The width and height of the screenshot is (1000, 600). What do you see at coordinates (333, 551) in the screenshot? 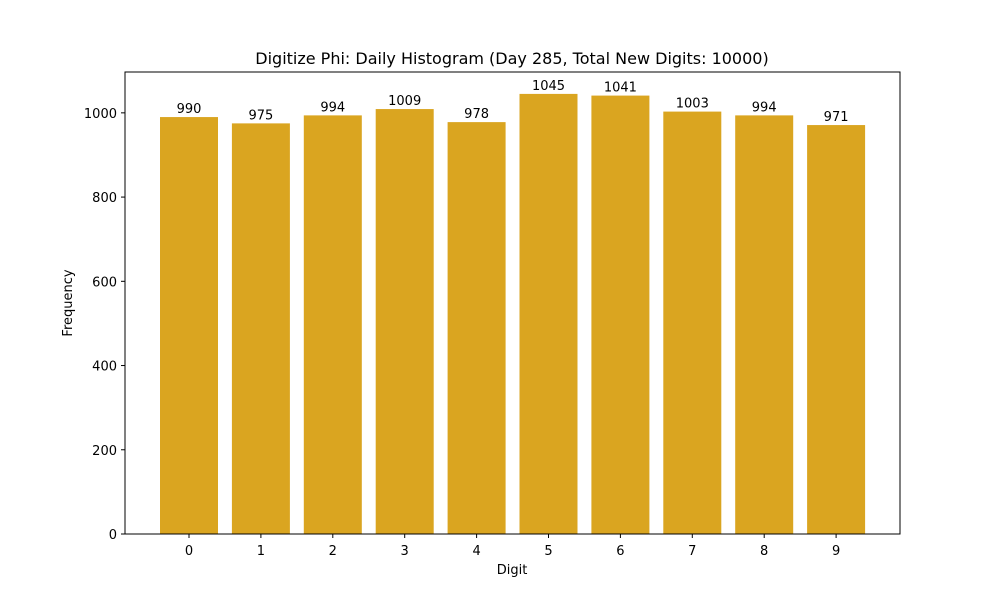
I see `x-tick-label: 2` at bounding box center [333, 551].